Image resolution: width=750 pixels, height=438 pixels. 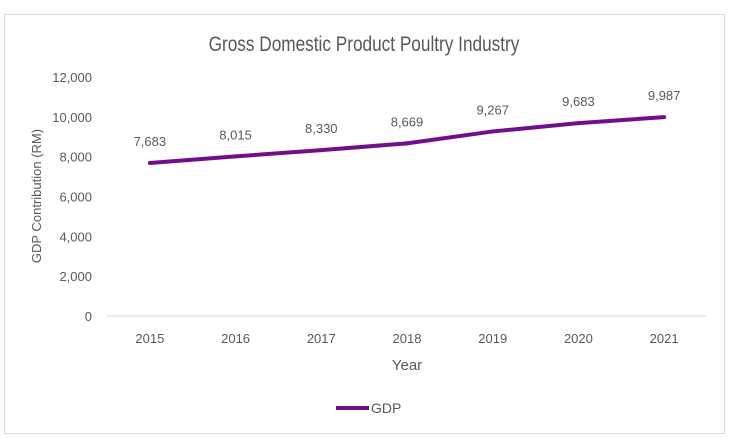 What do you see at coordinates (407, 121) in the screenshot?
I see `data-label: 8,669` at bounding box center [407, 121].